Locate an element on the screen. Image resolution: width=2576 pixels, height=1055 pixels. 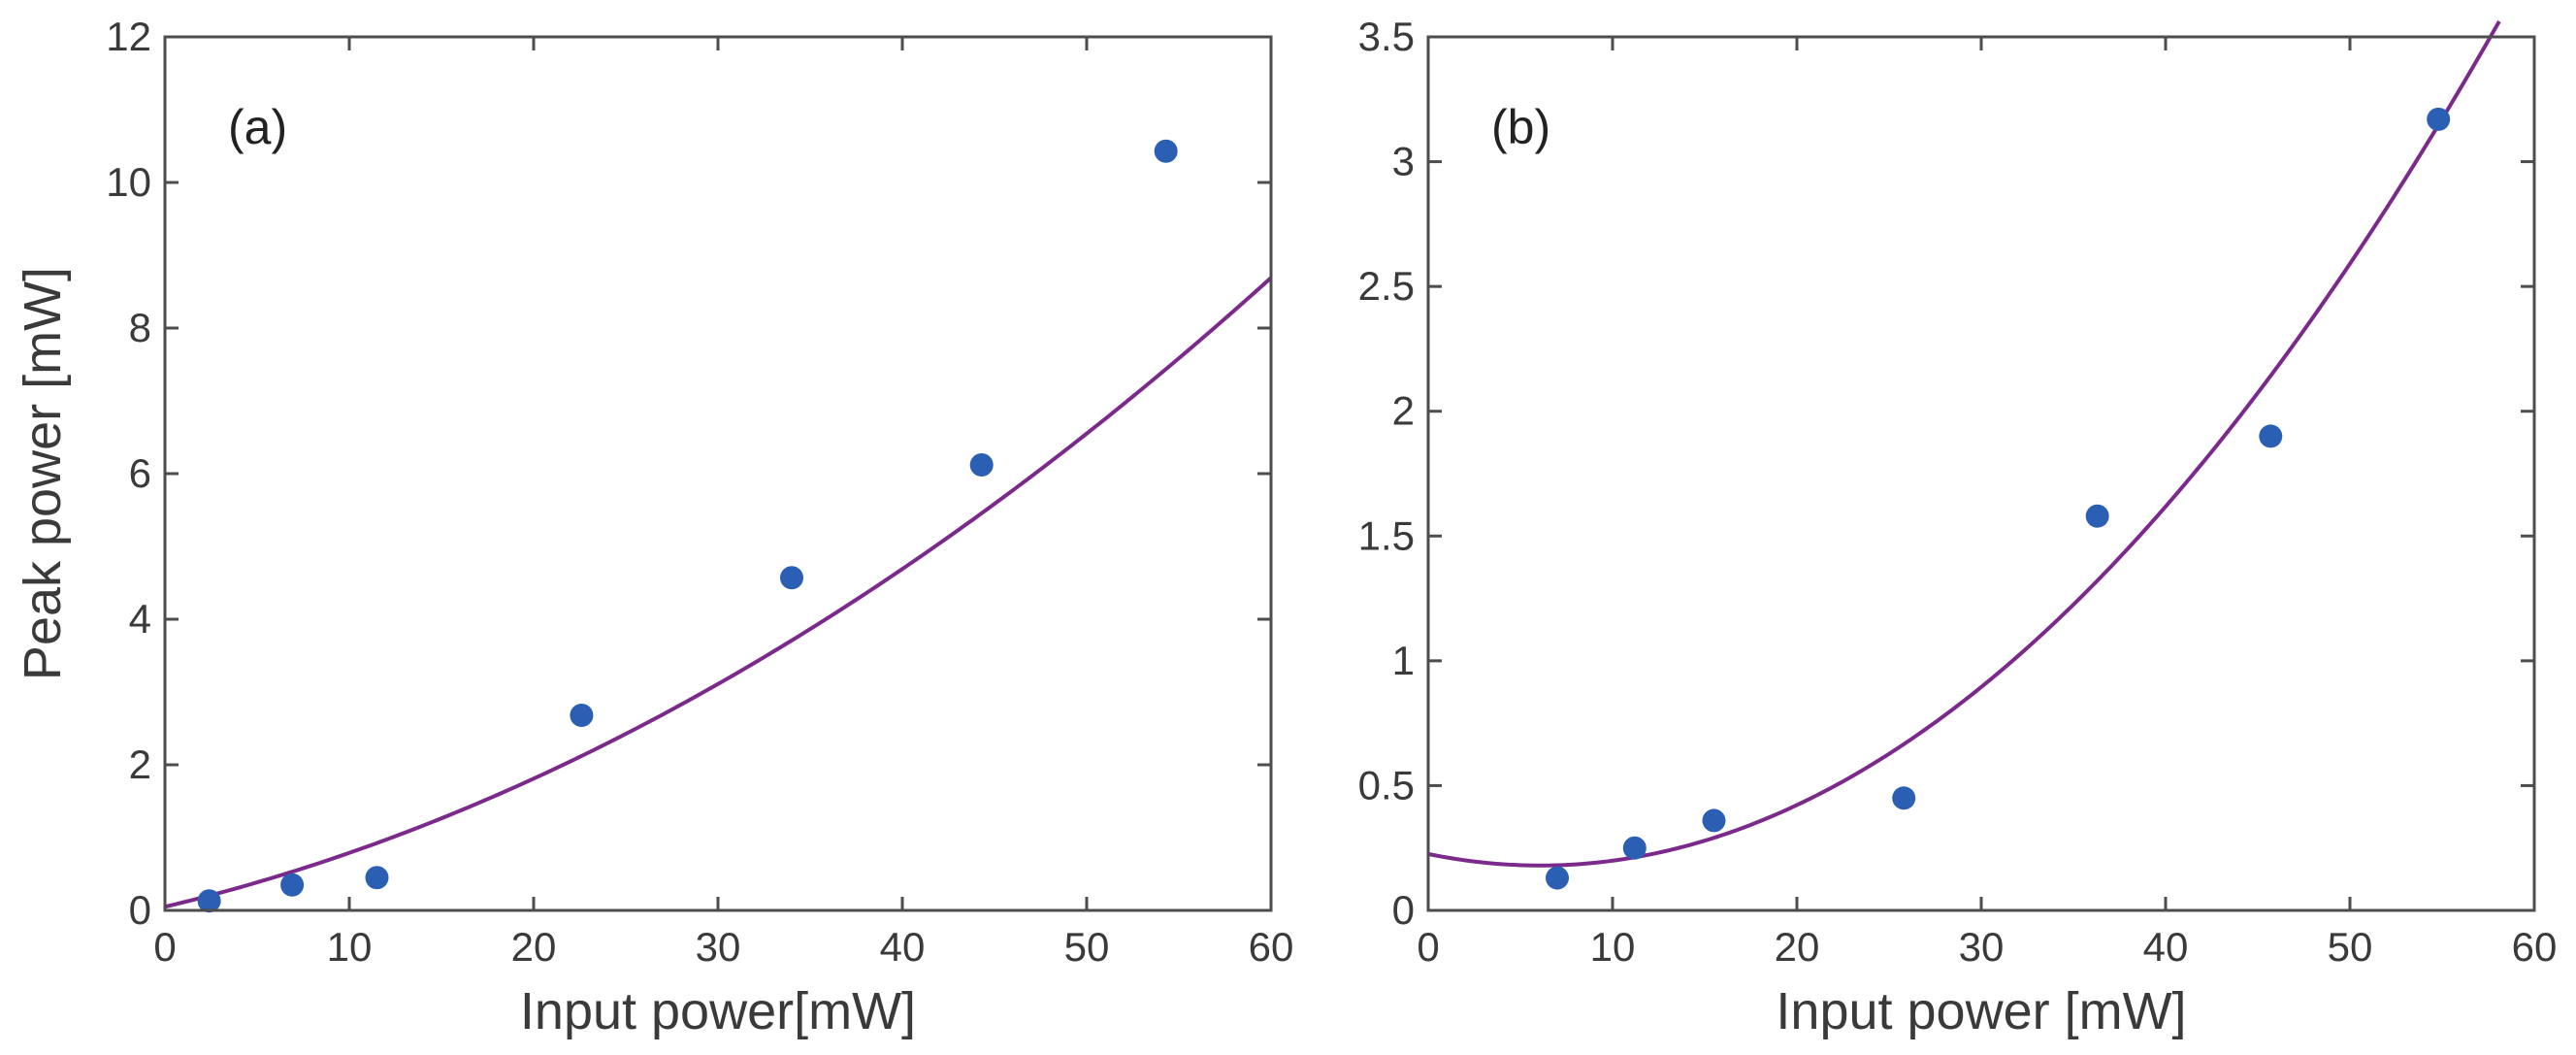
chart2-panel-label: (b) is located at coordinates (1520, 127).